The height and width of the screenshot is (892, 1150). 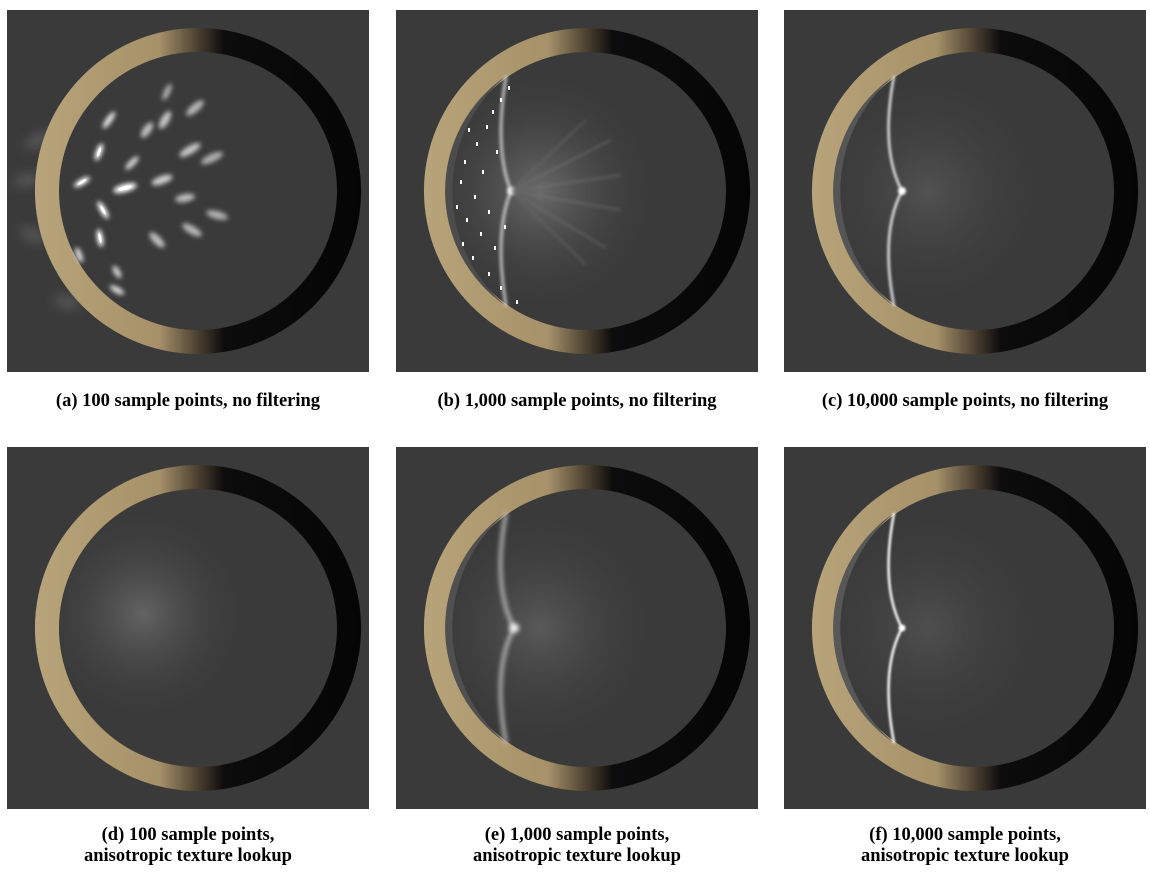 I want to click on ring-caustic-render-f, so click(x=965, y=628).